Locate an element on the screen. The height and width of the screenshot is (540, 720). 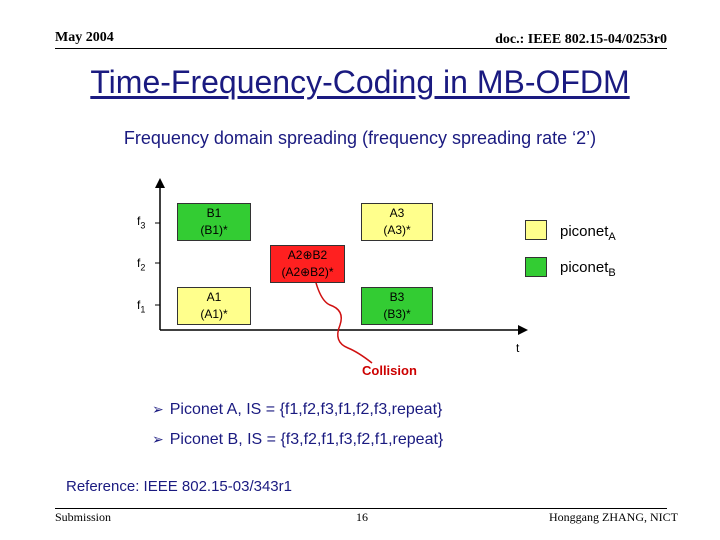
block-a1-symbol: A1 is located at coordinates (214, 297).